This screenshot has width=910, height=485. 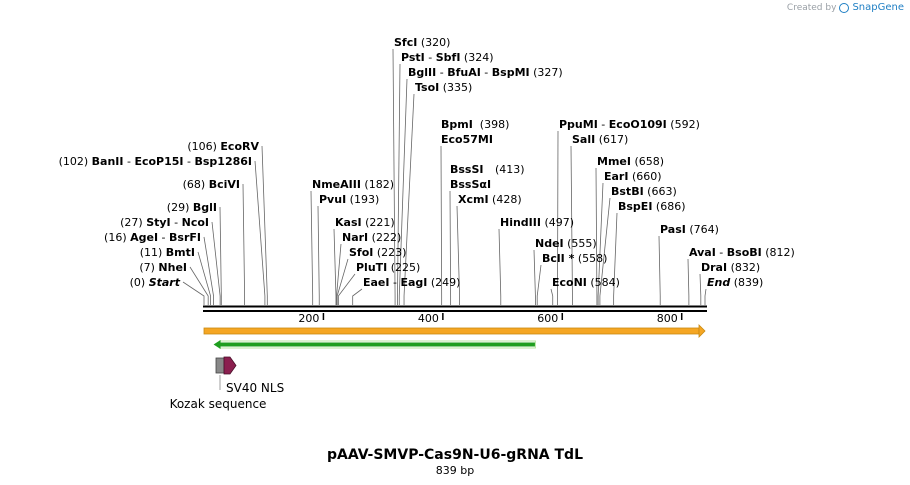 What do you see at coordinates (155, 161) in the screenshot?
I see `site-banii: (102) BanII - EcoP15I - Bsp1286I` at bounding box center [155, 161].